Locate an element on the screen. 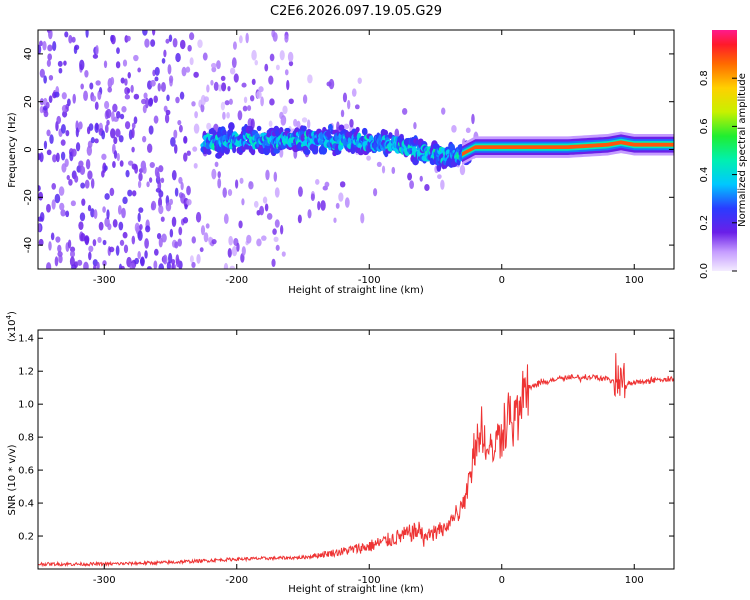  spectrogram-x-tick-label-1: -200 is located at coordinates (236, 280).